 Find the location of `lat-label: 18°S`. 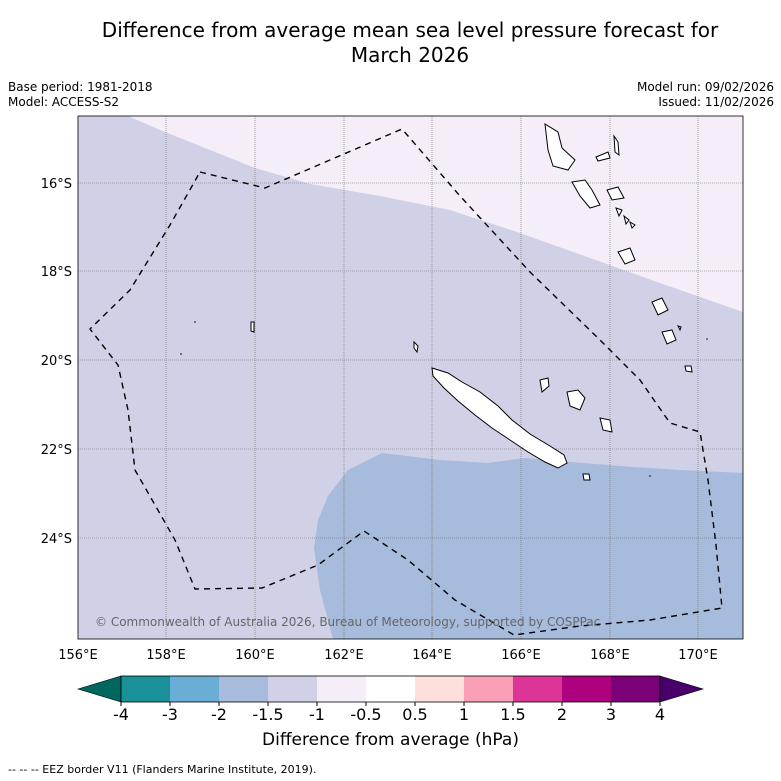

lat-label: 18°S is located at coordinates (56, 272).